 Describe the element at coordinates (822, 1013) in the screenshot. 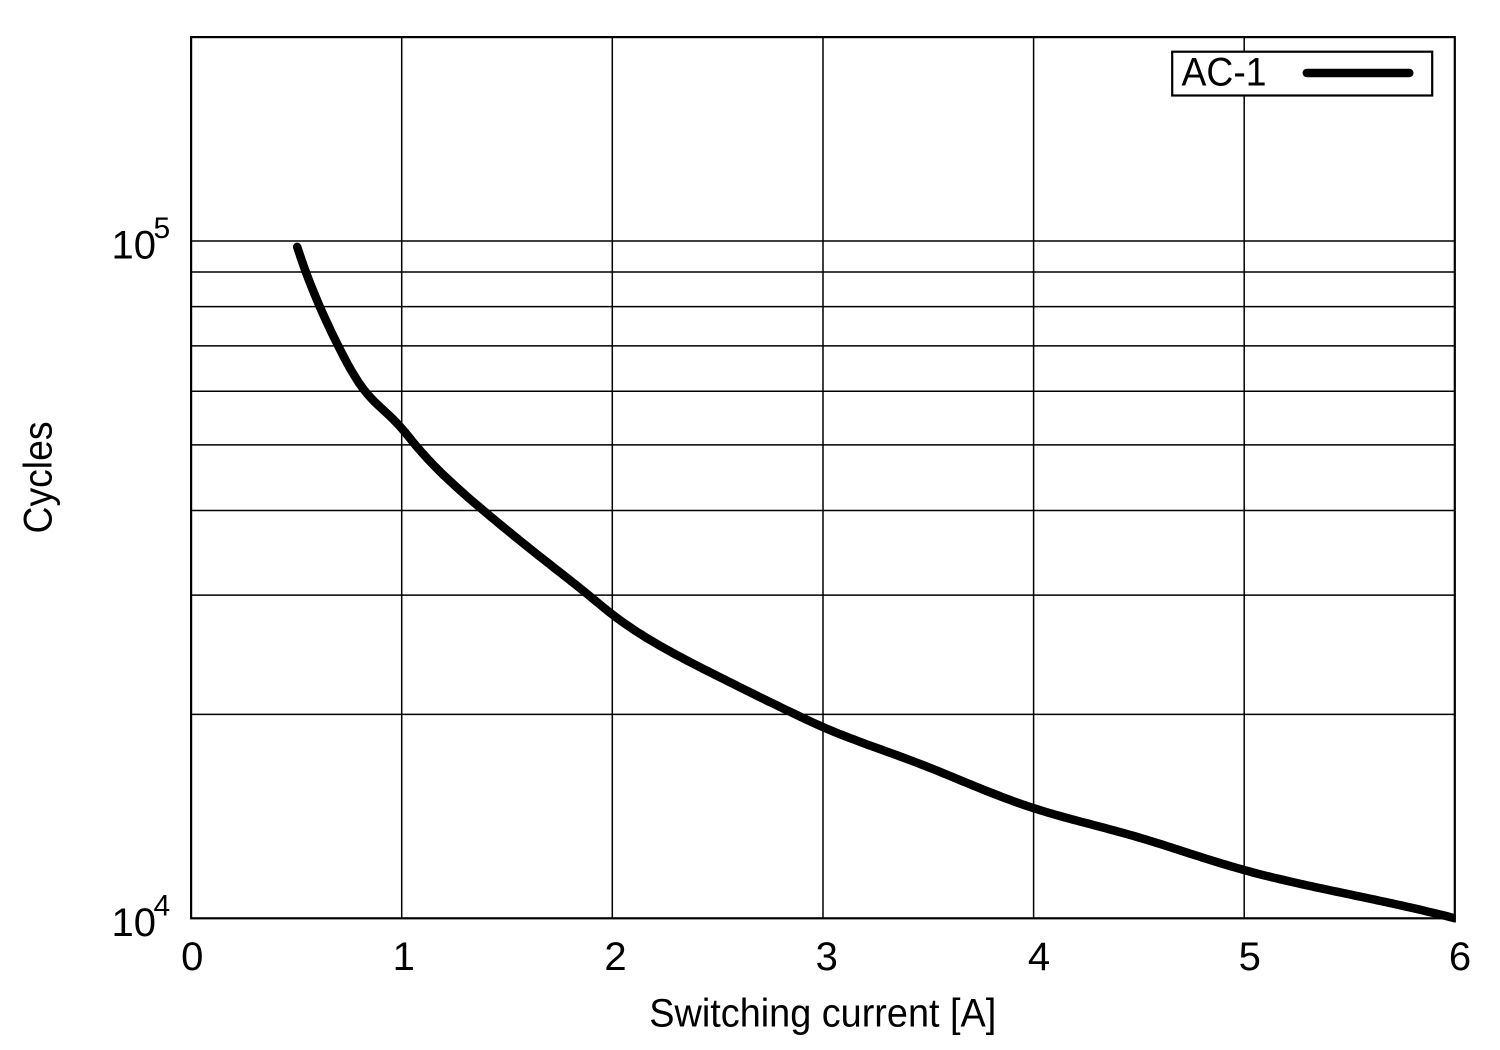

I see `svg-text: Switching current [A]` at that location.